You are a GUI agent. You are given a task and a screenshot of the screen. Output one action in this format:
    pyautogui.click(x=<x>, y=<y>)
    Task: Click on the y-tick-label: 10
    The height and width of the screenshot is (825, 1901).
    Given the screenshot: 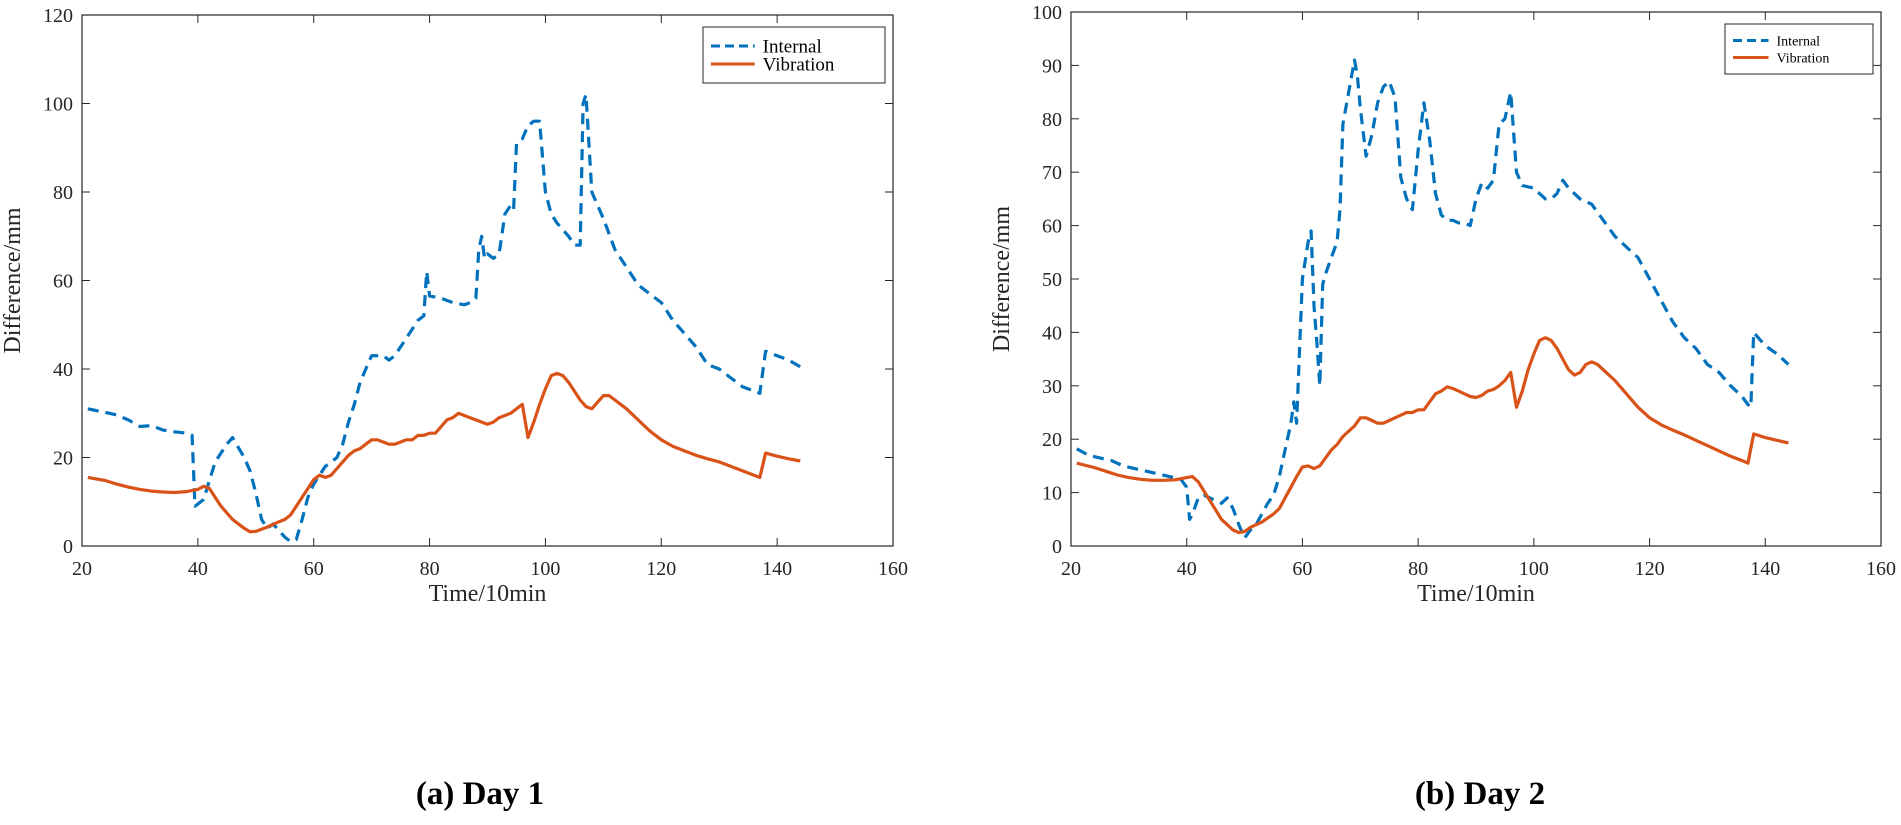 What is the action you would take?
    pyautogui.click(x=1052, y=494)
    